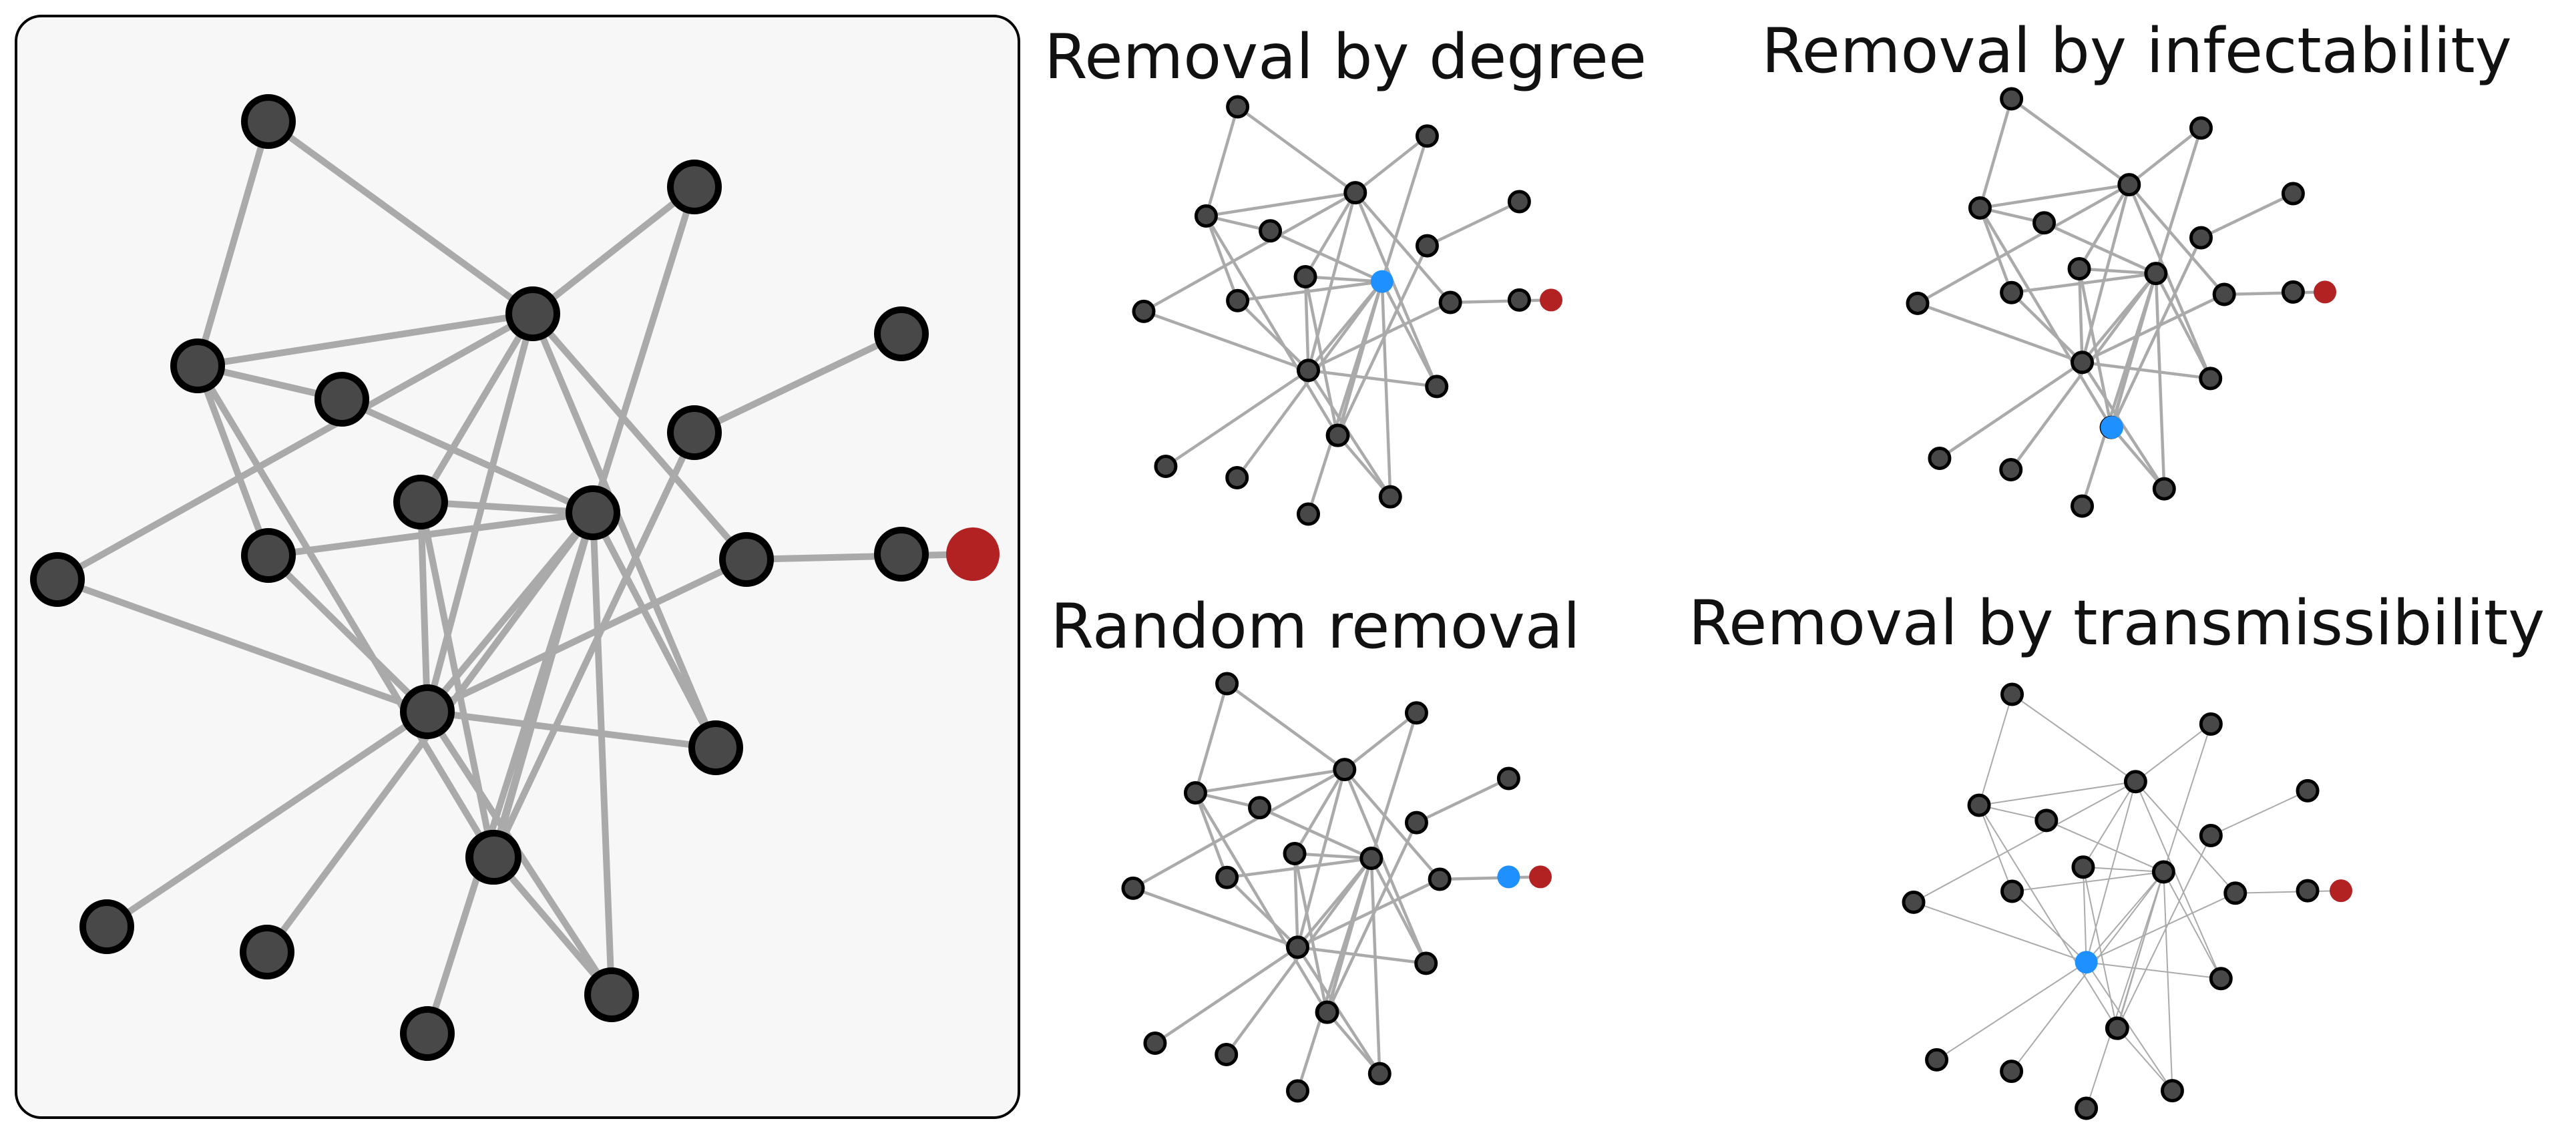 This screenshot has width=2576, height=1137. What do you see at coordinates (2121, 302) in the screenshot?
I see `infectability-network-edges` at bounding box center [2121, 302].